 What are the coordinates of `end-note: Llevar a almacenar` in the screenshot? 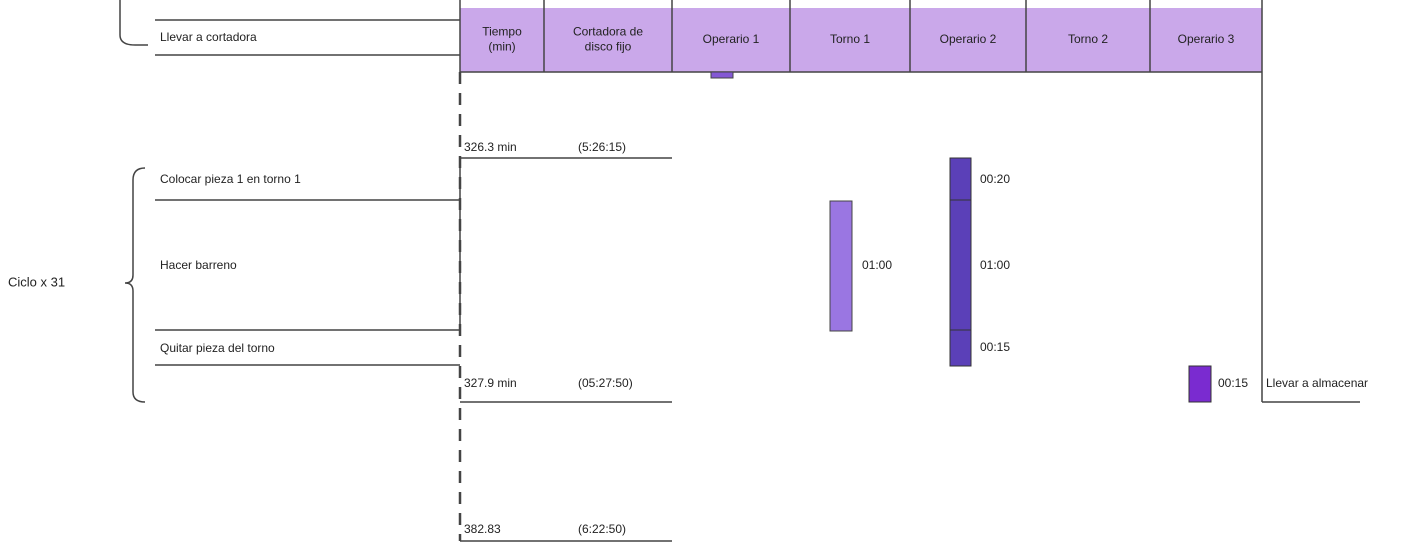 It's located at (1317, 383).